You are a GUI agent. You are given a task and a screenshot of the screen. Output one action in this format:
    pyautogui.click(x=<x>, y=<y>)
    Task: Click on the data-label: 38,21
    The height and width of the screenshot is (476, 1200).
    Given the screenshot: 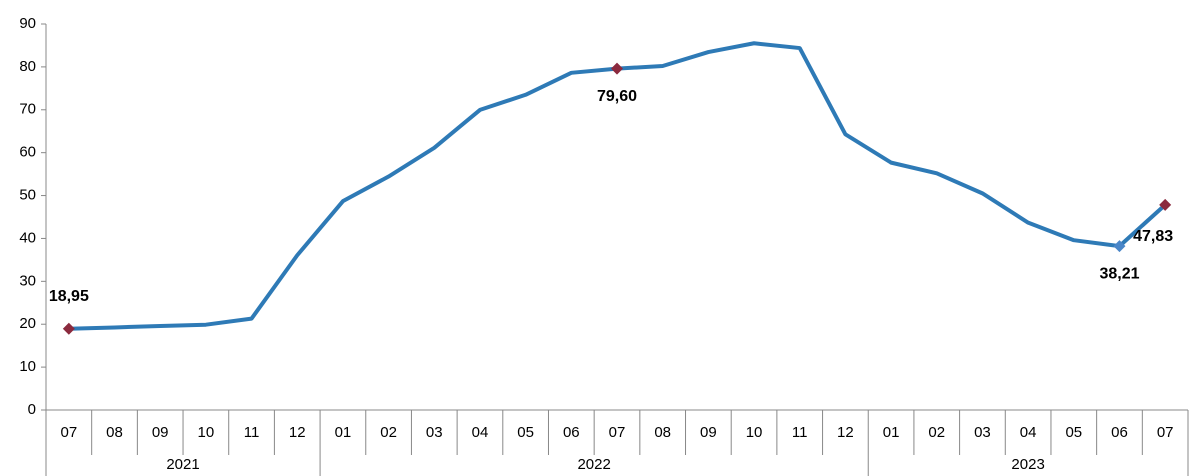 What is the action you would take?
    pyautogui.click(x=1119, y=273)
    